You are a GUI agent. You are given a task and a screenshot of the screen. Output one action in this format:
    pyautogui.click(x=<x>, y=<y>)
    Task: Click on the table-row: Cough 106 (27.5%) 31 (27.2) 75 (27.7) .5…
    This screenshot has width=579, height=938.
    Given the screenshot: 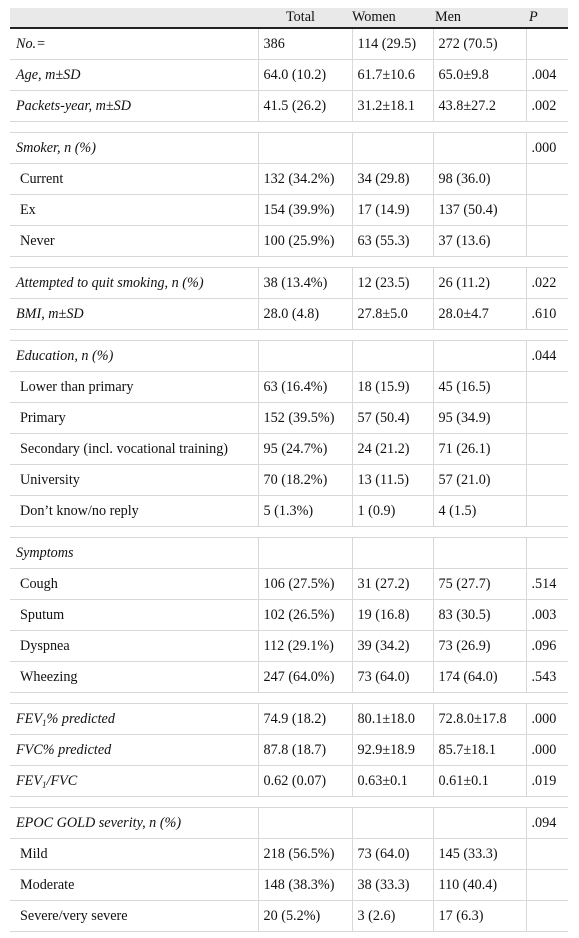 What is the action you would take?
    pyautogui.click(x=289, y=584)
    